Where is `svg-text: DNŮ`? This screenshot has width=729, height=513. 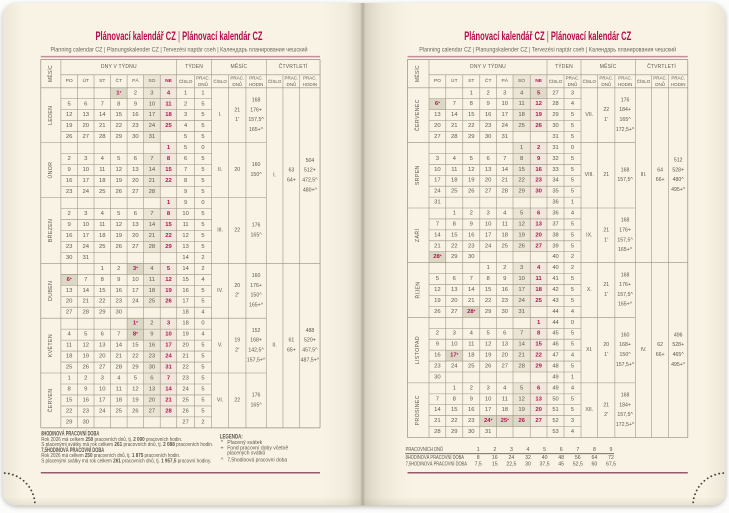 svg-text: DNŮ is located at coordinates (660, 84).